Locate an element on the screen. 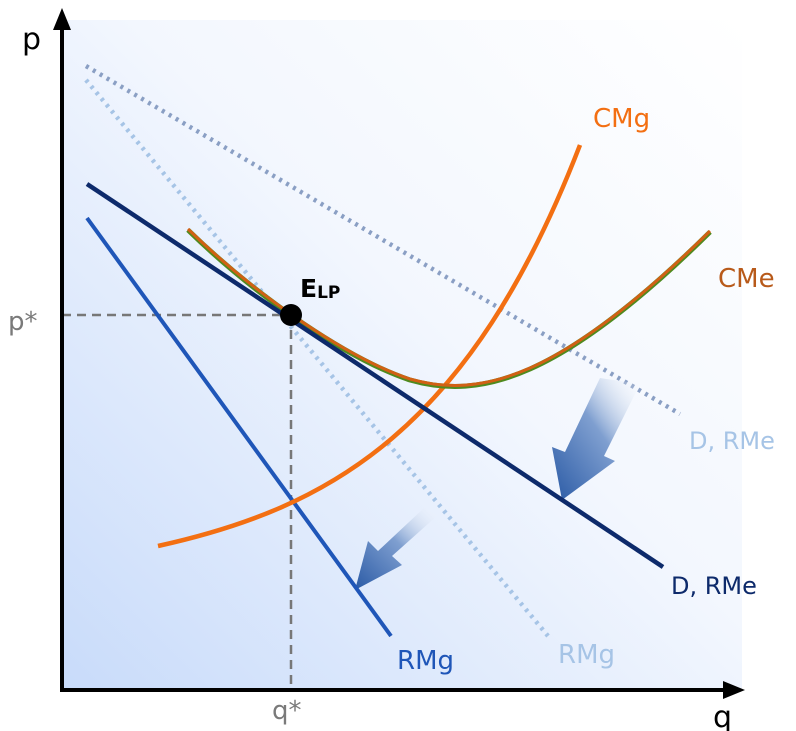  y-axis-arrowhead is located at coordinates (62, 19).